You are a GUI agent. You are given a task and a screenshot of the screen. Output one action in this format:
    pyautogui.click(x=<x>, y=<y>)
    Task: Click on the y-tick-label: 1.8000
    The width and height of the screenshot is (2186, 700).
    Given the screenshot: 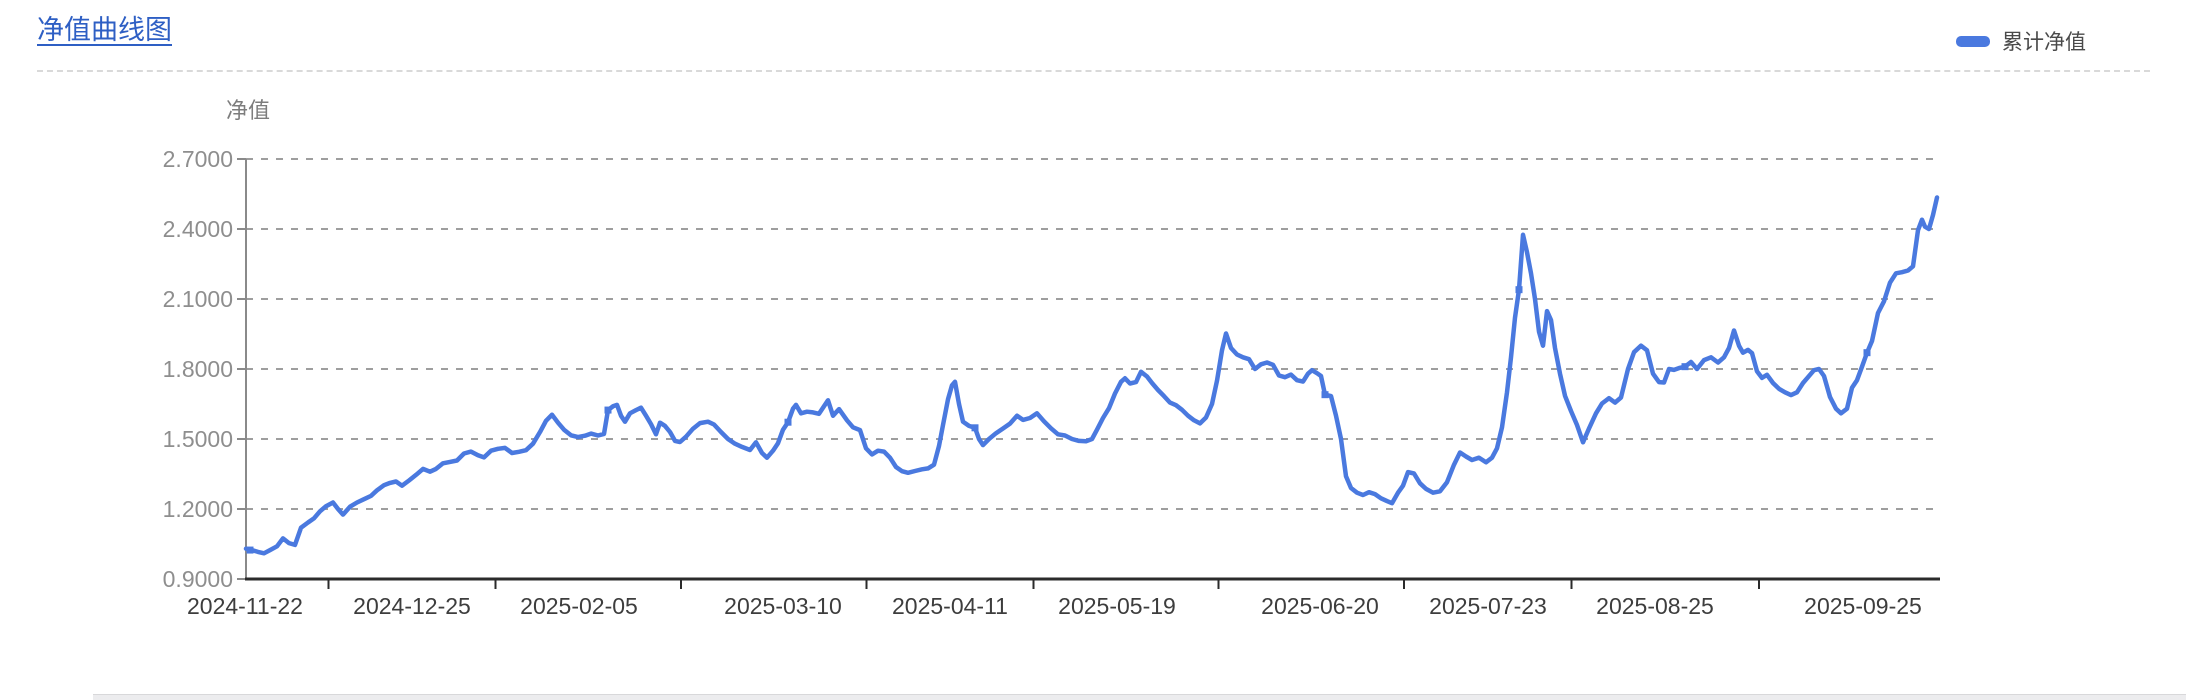 What is the action you would take?
    pyautogui.click(x=198, y=369)
    